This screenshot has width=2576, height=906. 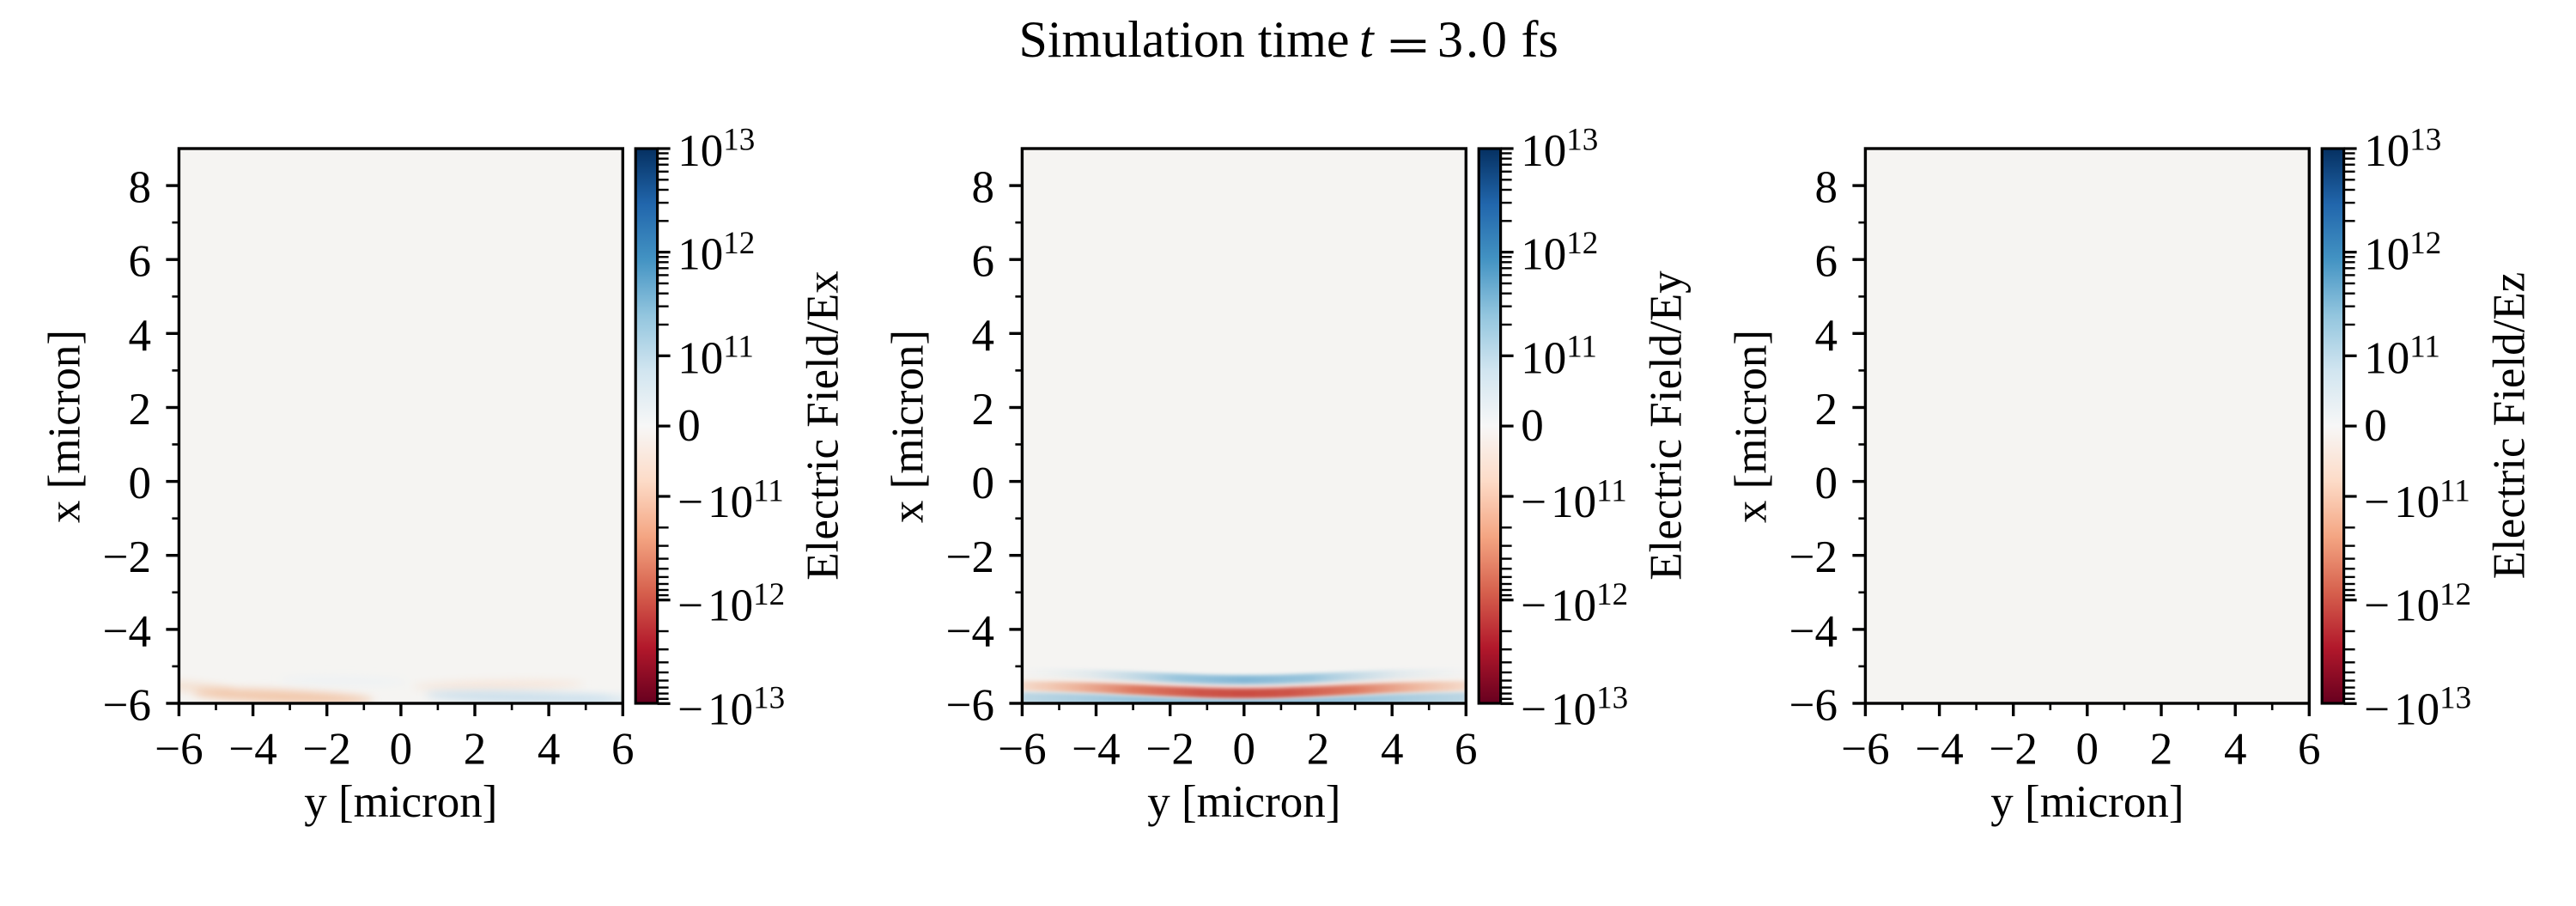 What do you see at coordinates (1473, 39) in the screenshot?
I see `svg-text: 3.0` at bounding box center [1473, 39].